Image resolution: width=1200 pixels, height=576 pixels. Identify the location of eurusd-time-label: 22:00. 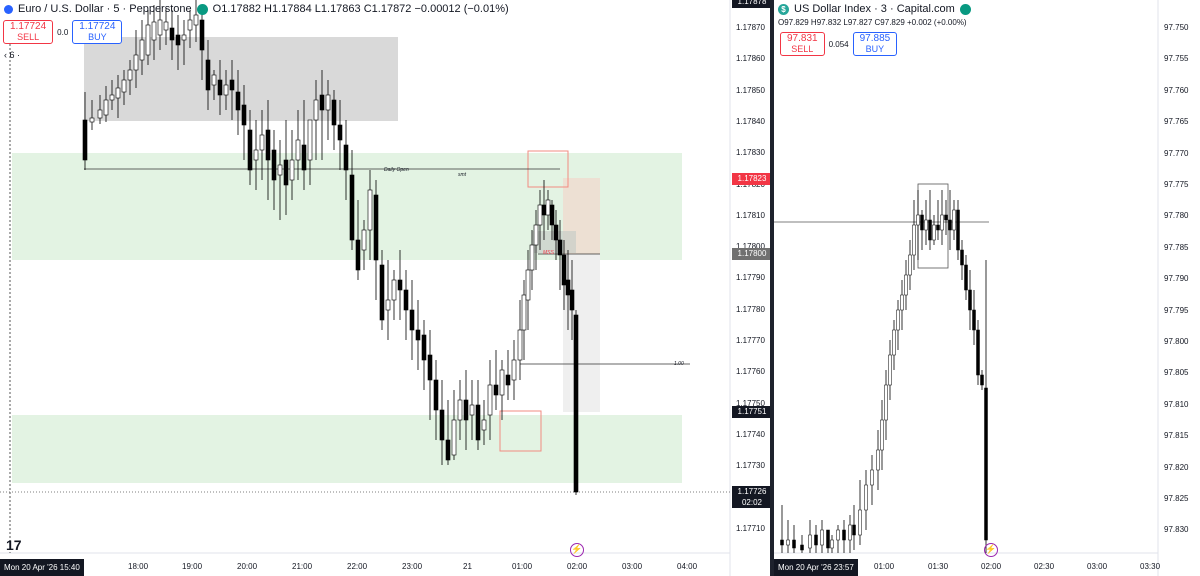
(357, 566).